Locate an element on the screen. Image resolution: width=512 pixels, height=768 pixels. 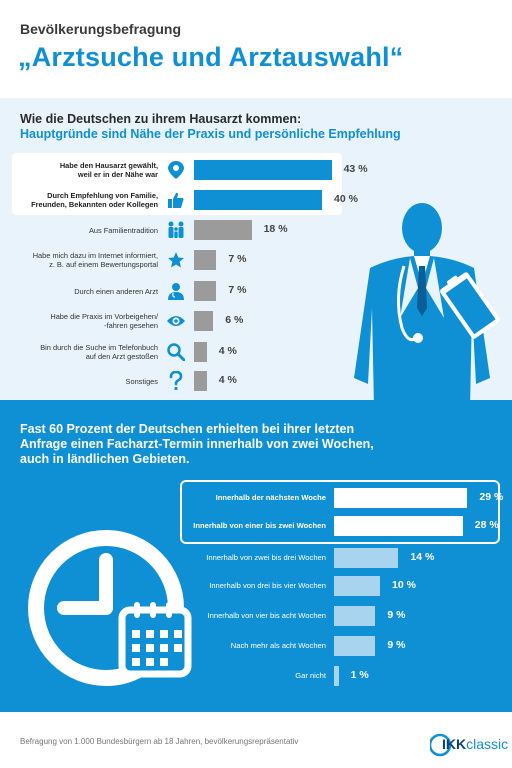
bar-value-label: 29 % is located at coordinates (491, 497).